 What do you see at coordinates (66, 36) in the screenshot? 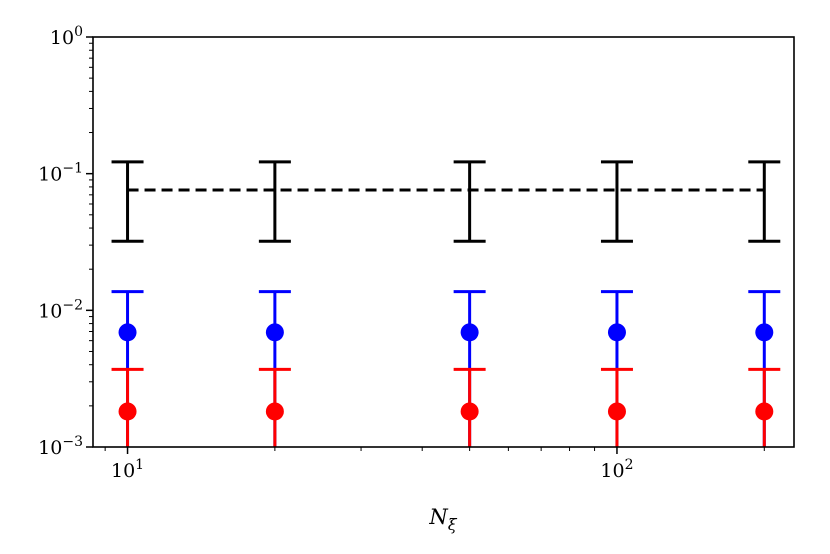
I see `y-tick-label-0: 10⁰` at bounding box center [66, 36].